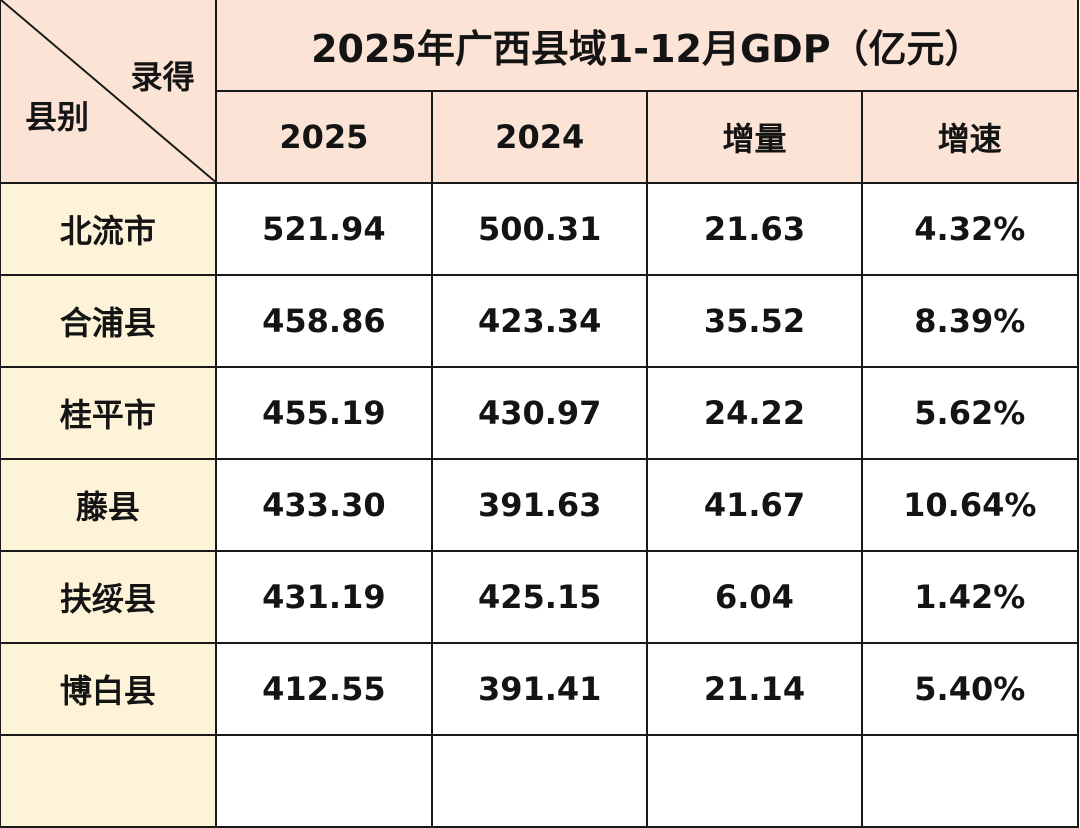 The image size is (1080, 828). I want to click on table-row: 扶绥县 431.19 425.15 6.04 1.42%, so click(540, 597).